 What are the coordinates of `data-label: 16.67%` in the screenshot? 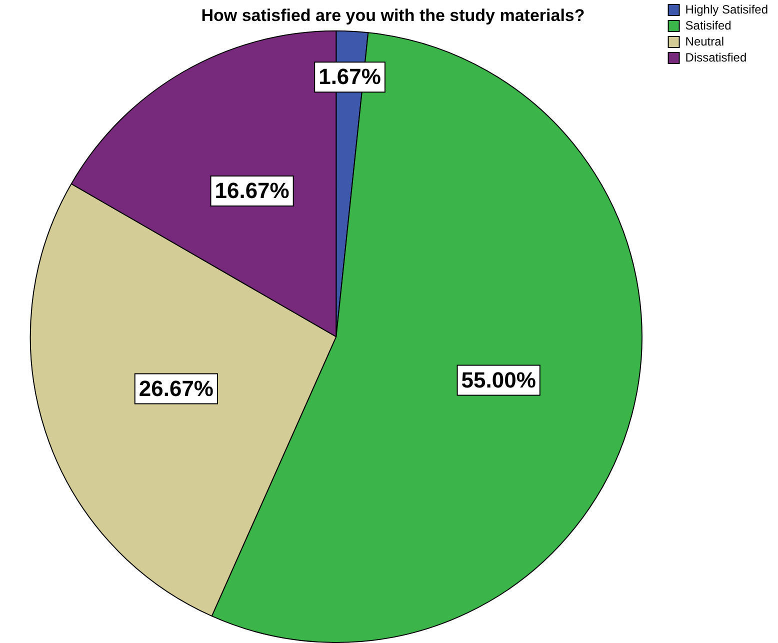 It's located at (252, 191).